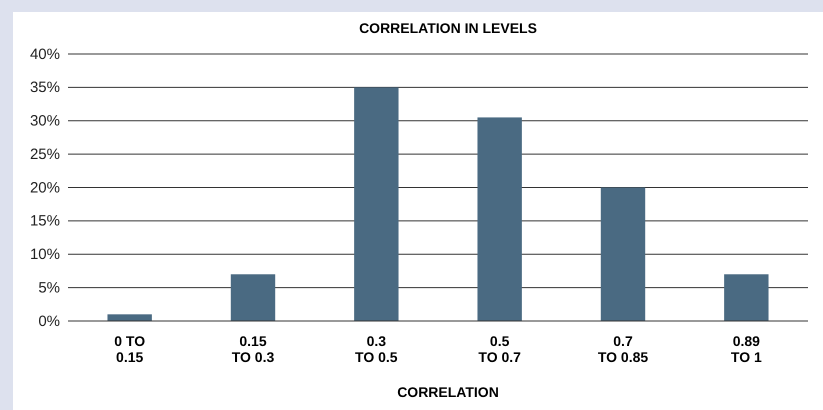  I want to click on x-tick-label: 0.7 TO 0.85, so click(623, 349).